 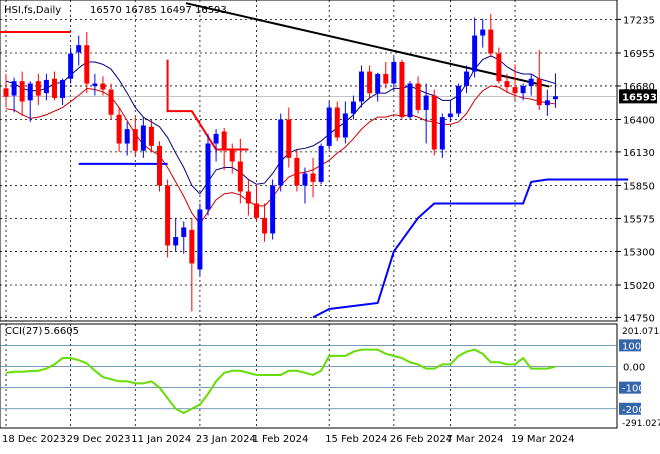 I want to click on price-tick-label: 16130, so click(x=639, y=153).